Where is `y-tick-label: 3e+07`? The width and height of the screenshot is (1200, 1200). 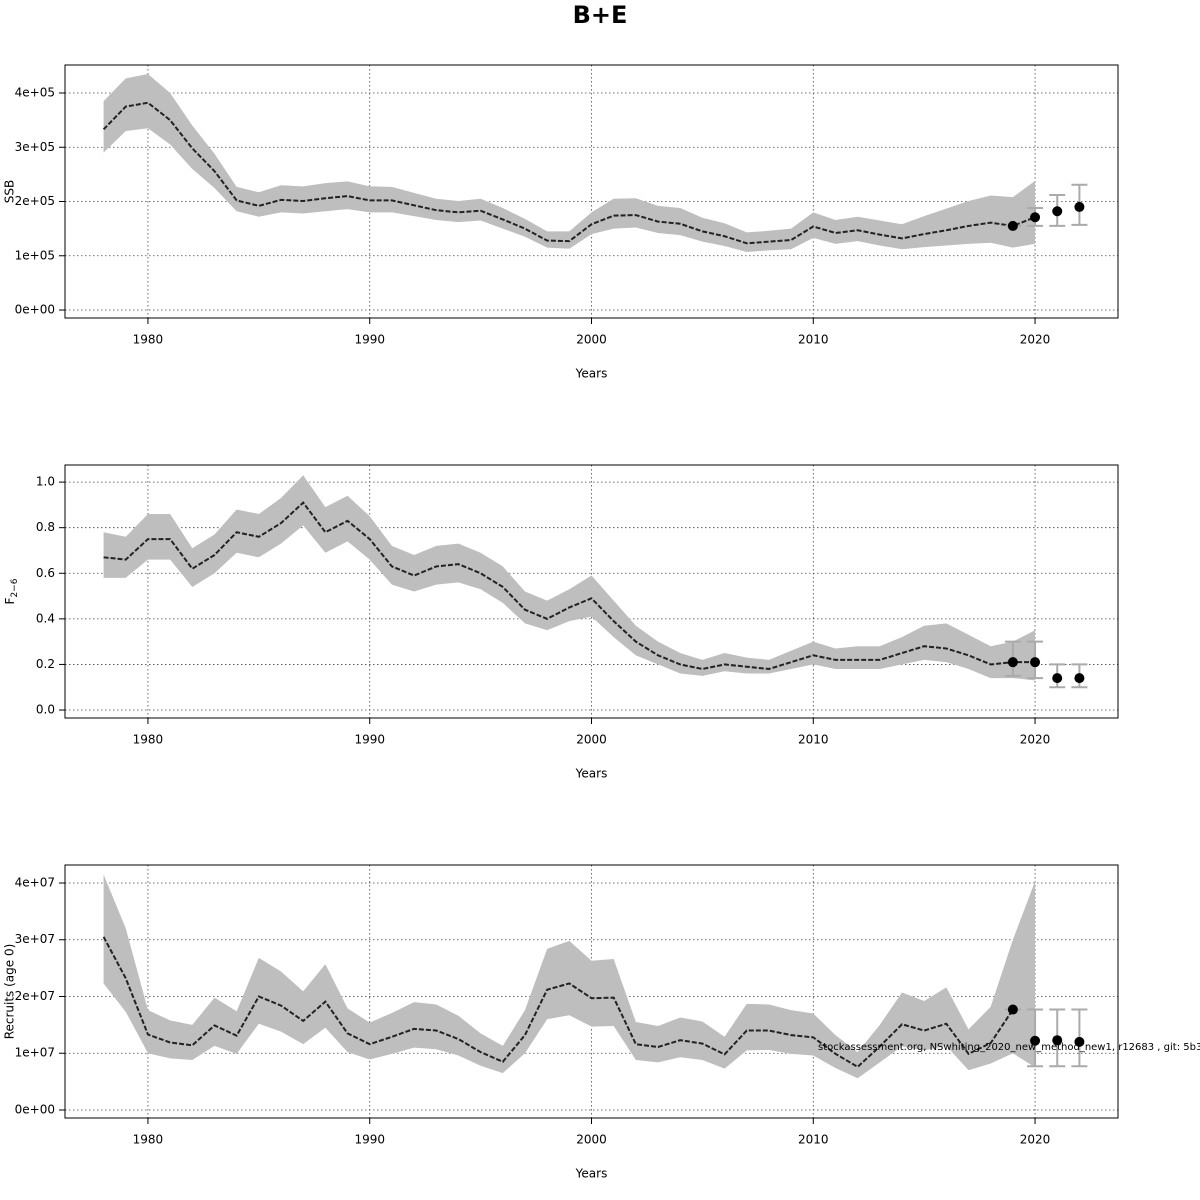
y-tick-label: 3e+07 is located at coordinates (35, 939).